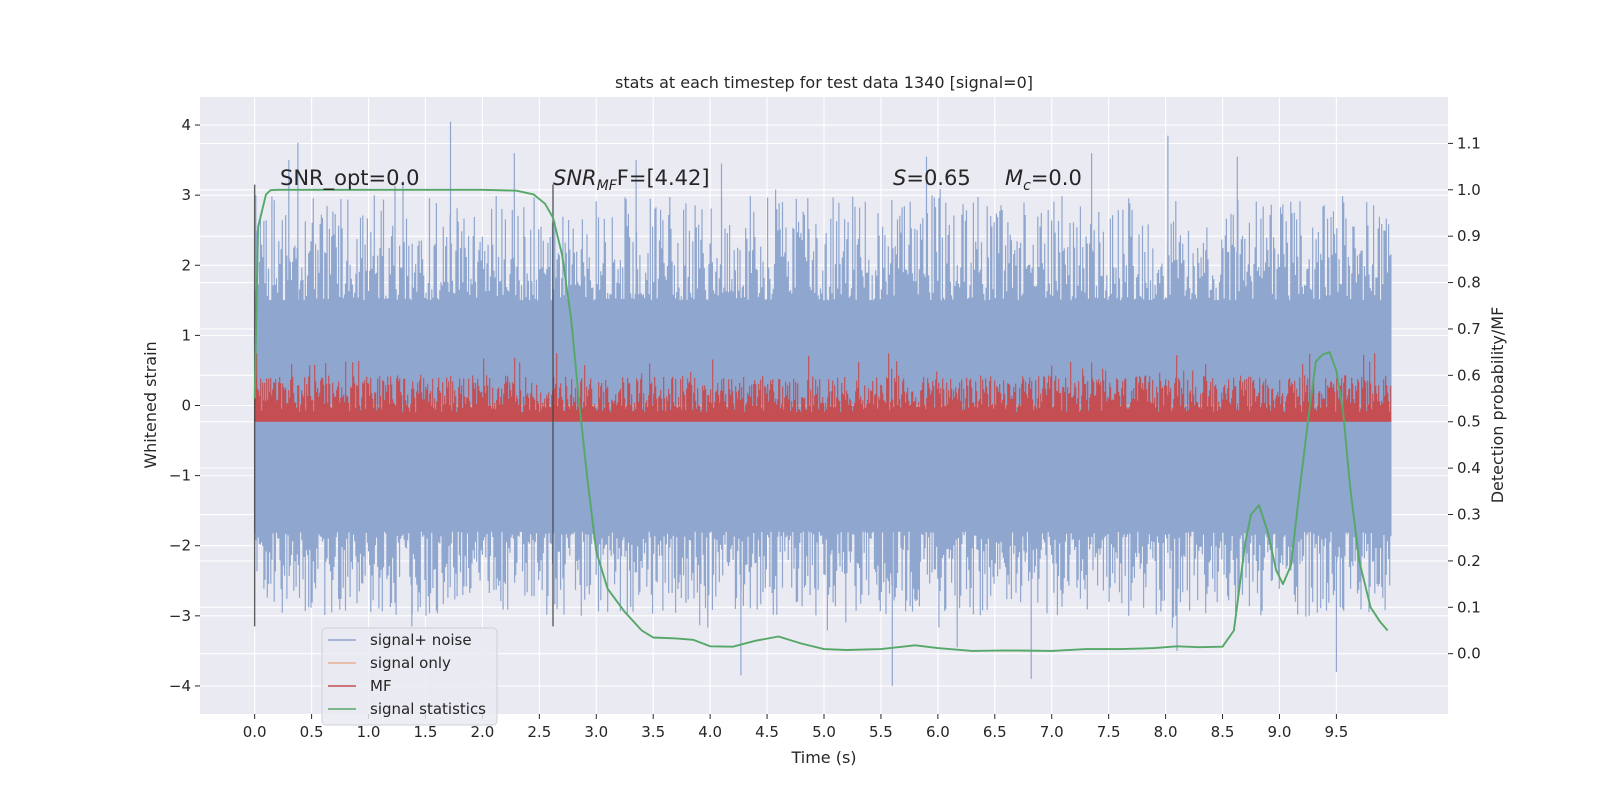  What do you see at coordinates (575, 178) in the screenshot?
I see `snr-mf-symbol: SNR` at bounding box center [575, 178].